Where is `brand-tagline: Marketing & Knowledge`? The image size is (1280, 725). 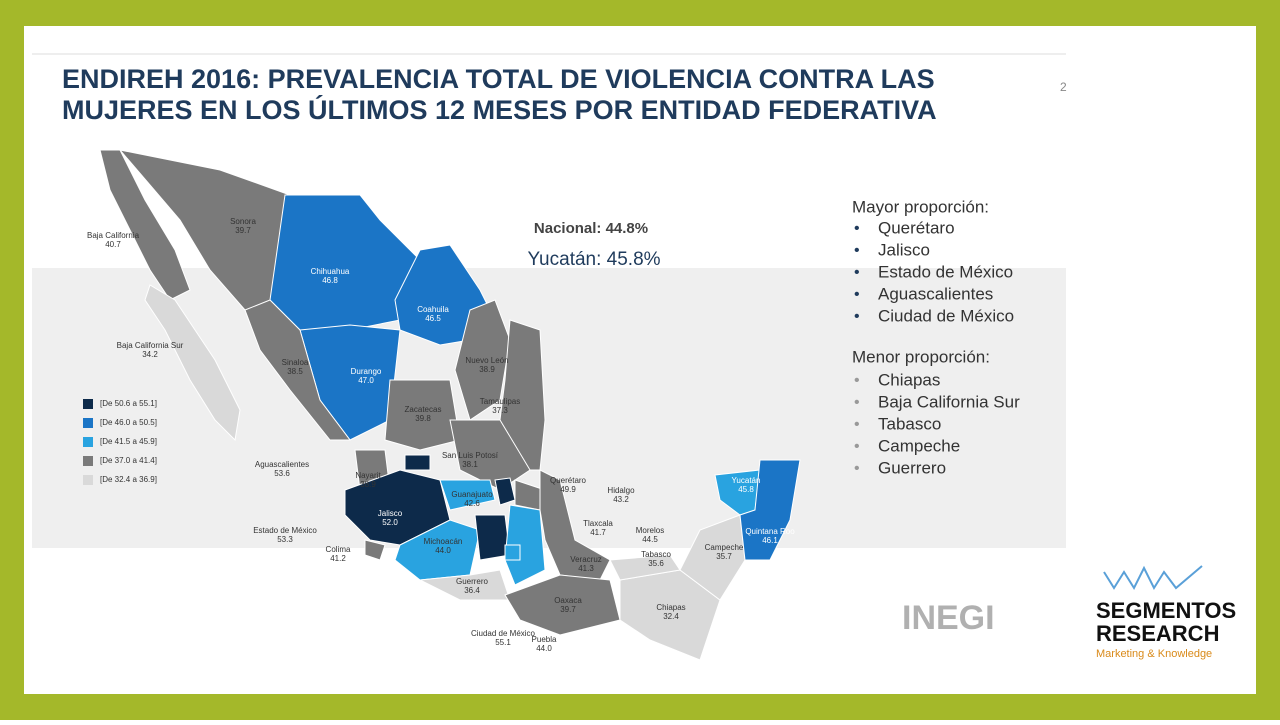
brand-tagline: Marketing & Knowledge is located at coordinates (1154, 654).